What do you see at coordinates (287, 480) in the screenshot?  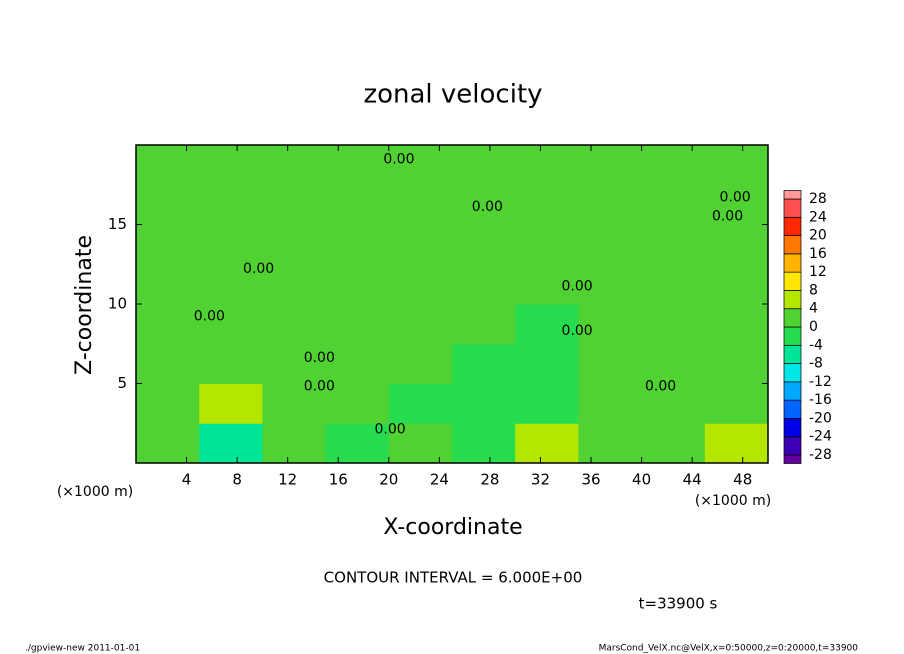 I see `x-tick-label: 12` at bounding box center [287, 480].